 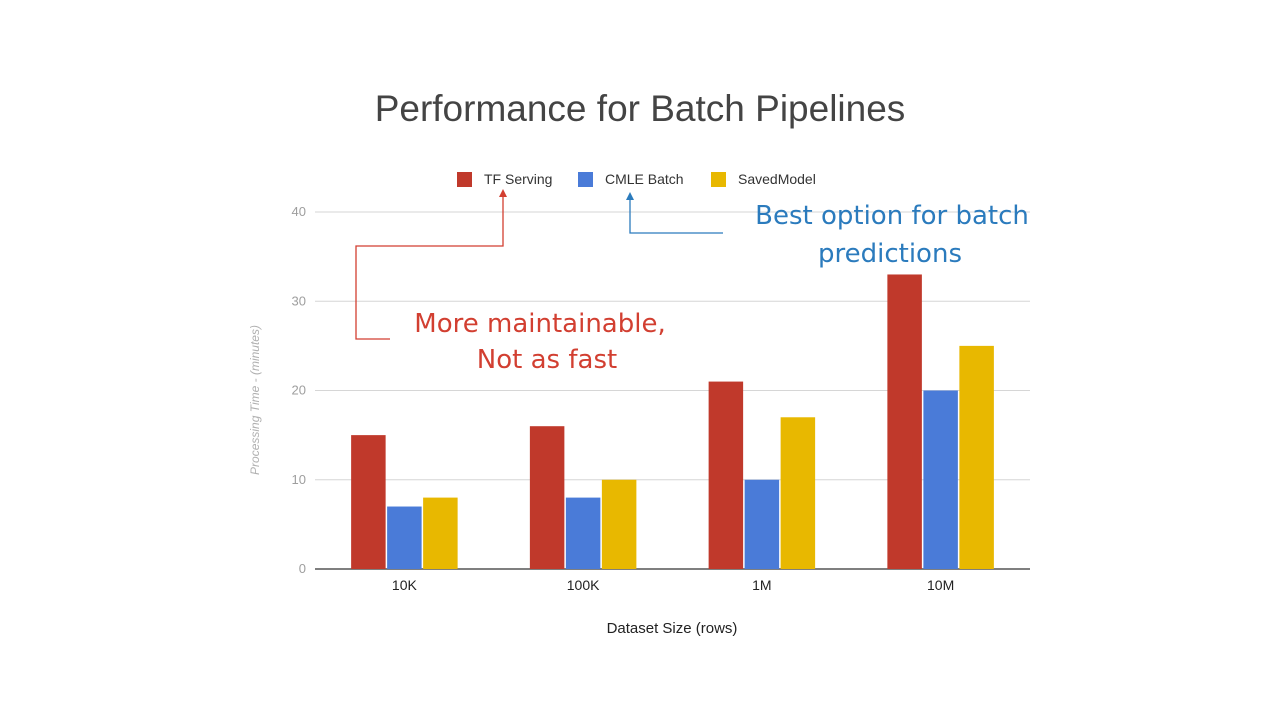 I want to click on bar-savedmodel-100k, so click(x=619, y=524).